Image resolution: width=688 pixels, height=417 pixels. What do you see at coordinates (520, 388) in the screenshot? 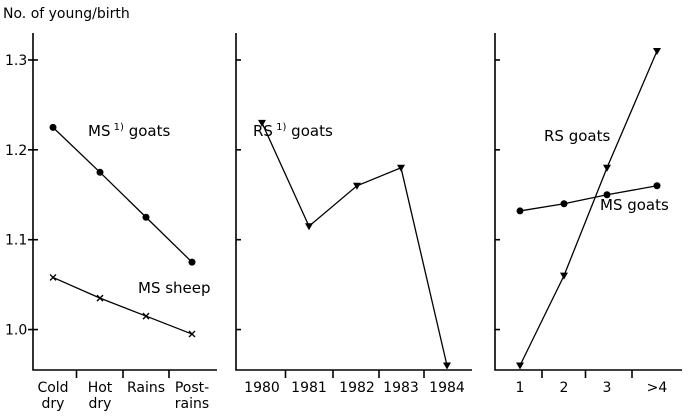
I see `x-tick-label: 1` at bounding box center [520, 388].